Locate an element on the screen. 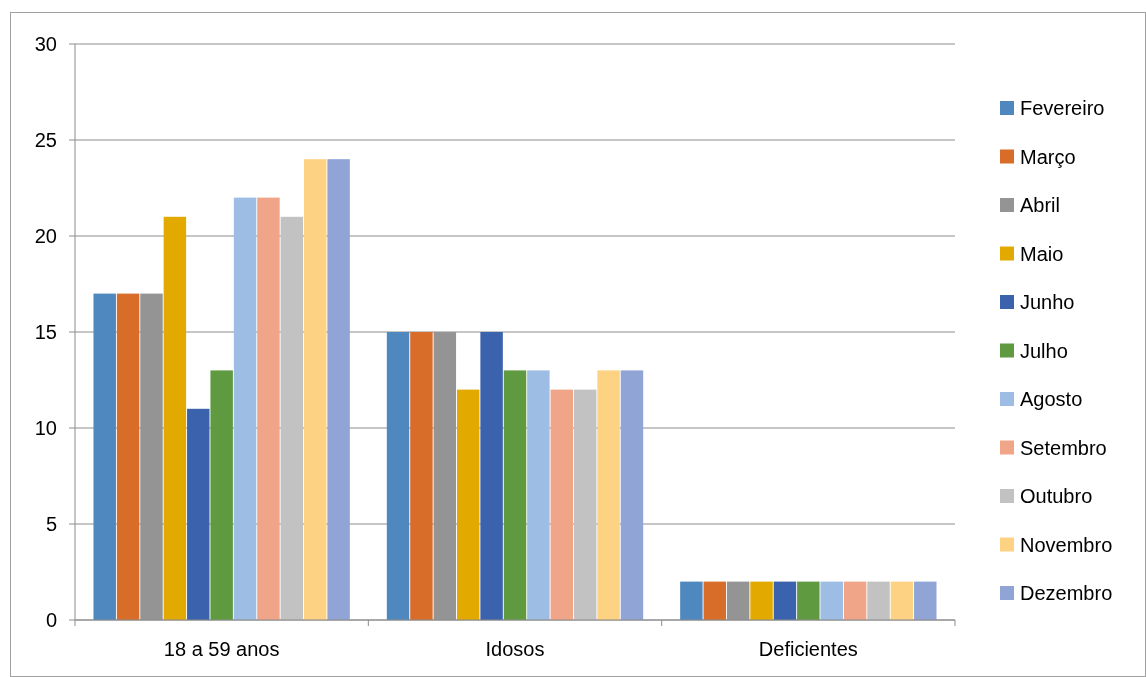  x-tick-label: Deficientes is located at coordinates (808, 649).